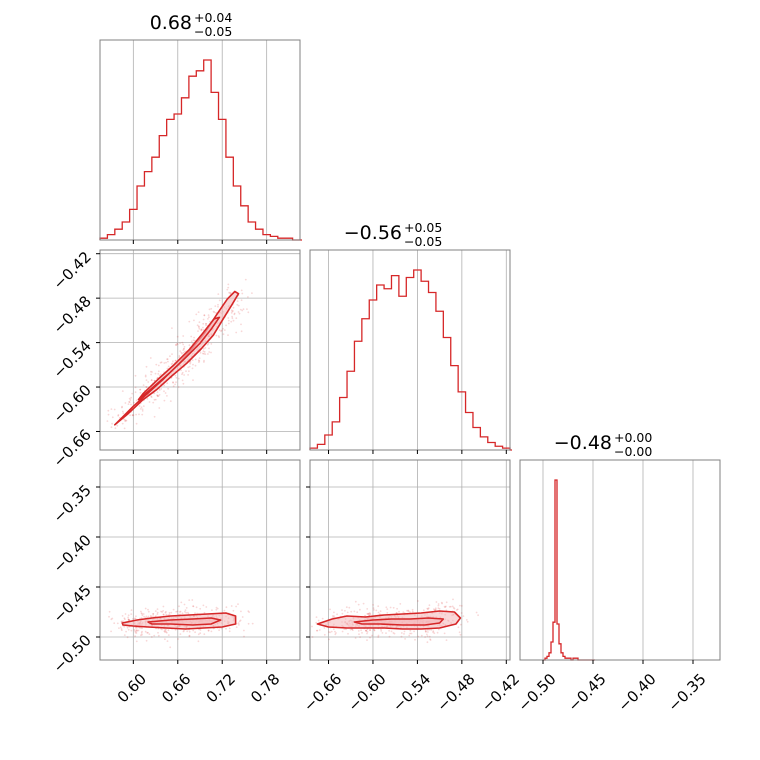 The width and height of the screenshot is (760, 760). What do you see at coordinates (72, 403) in the screenshot?
I see `y-tick-label-1-1: −0.60` at bounding box center [72, 403].